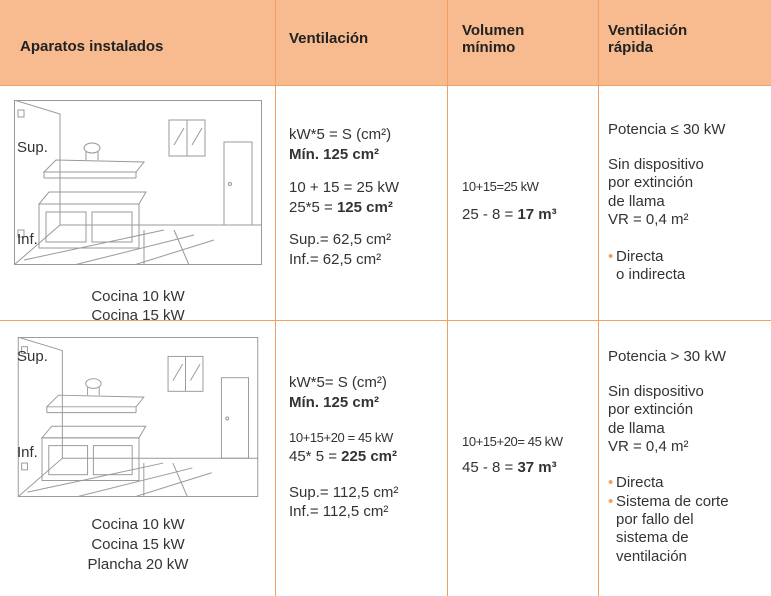  What do you see at coordinates (329, 38) in the screenshot?
I see `header-cell: Ventilación` at bounding box center [329, 38].